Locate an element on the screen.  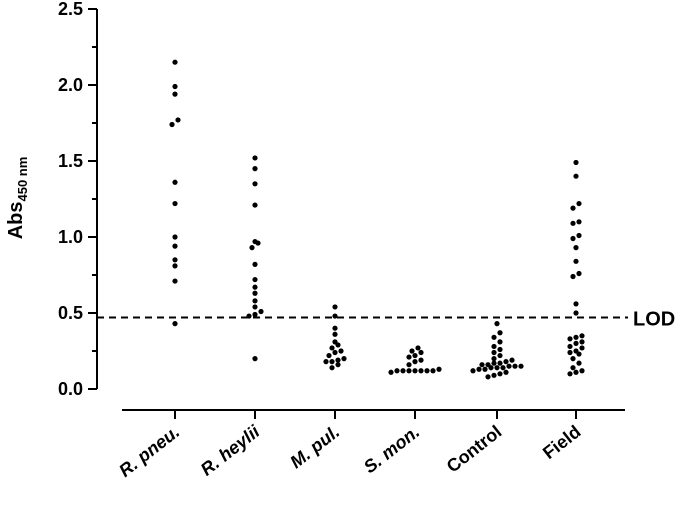
x-category-label: R. pneu. is located at coordinates (149, 450).